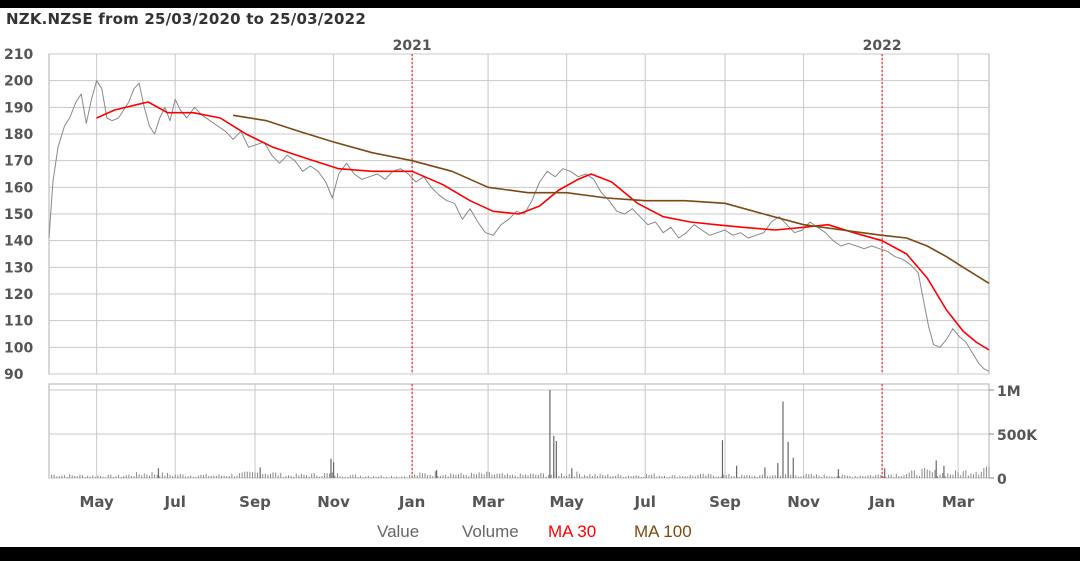 Image resolution: width=1080 pixels, height=561 pixels. What do you see at coordinates (534, 531) in the screenshot?
I see `legend: Value Volume MA 30 MA 100` at bounding box center [534, 531].